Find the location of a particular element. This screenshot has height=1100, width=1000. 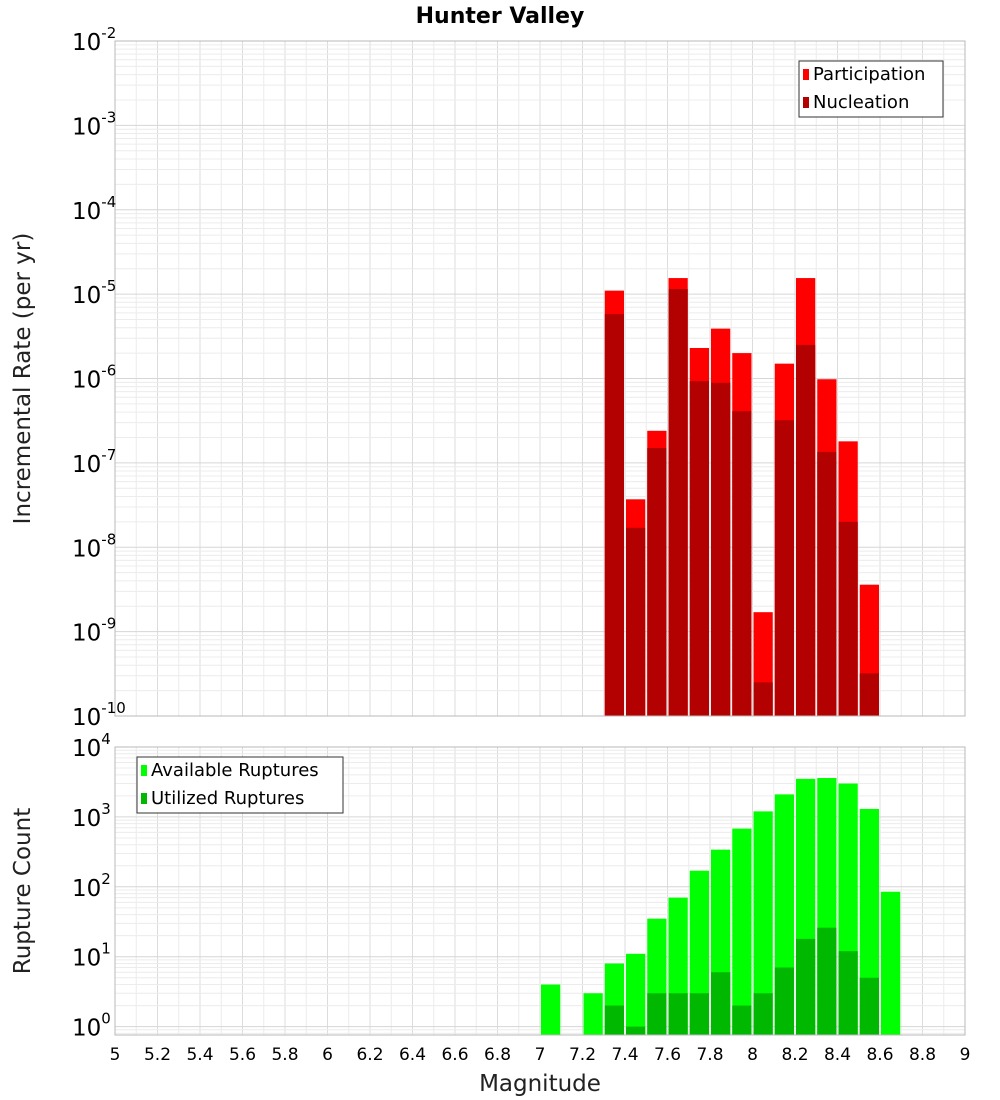

y-tick-label: 10⁻³ is located at coordinates (94, 124).